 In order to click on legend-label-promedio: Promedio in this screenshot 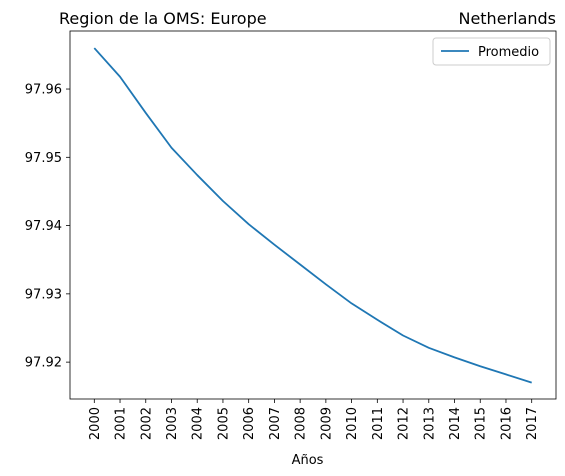, I will do `click(508, 52)`.